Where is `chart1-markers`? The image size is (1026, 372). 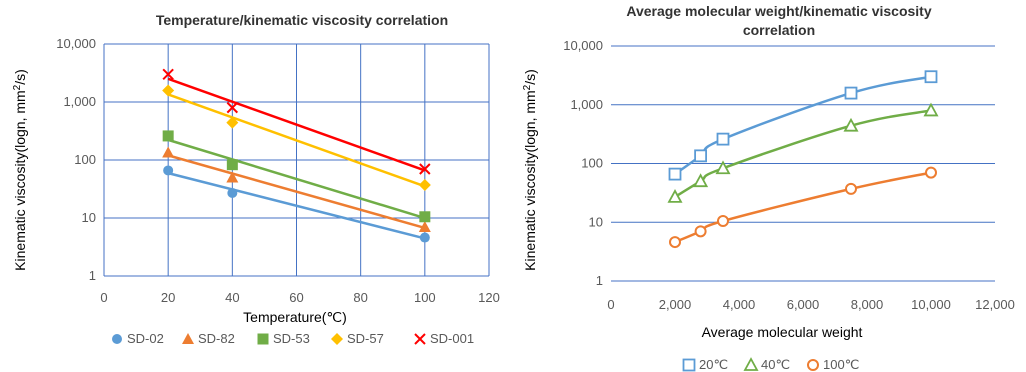 chart1-markers is located at coordinates (296, 155).